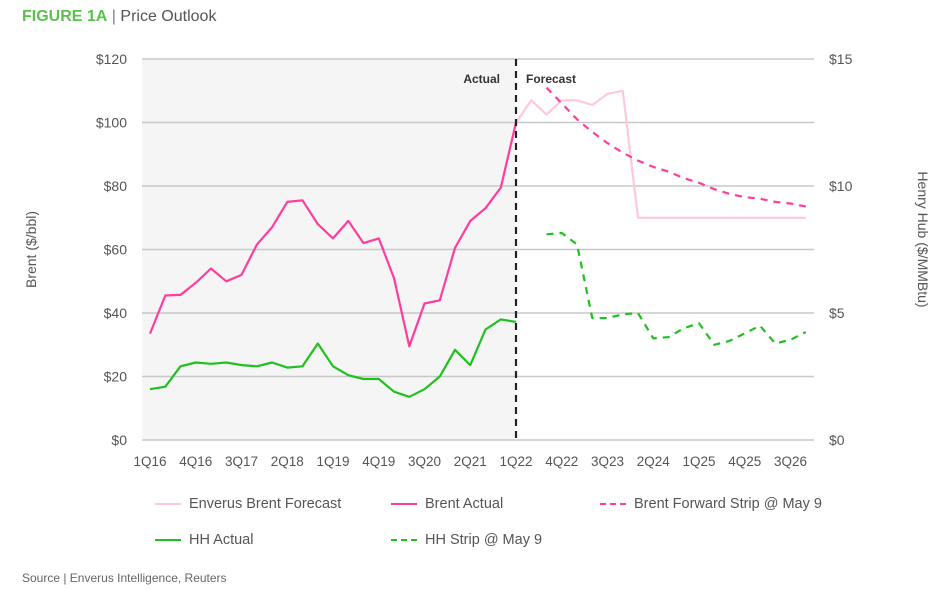 The image size is (936, 590). Describe the element at coordinates (613, 504) in the screenshot. I see `legend-swatch-brent-forward-strip` at that location.